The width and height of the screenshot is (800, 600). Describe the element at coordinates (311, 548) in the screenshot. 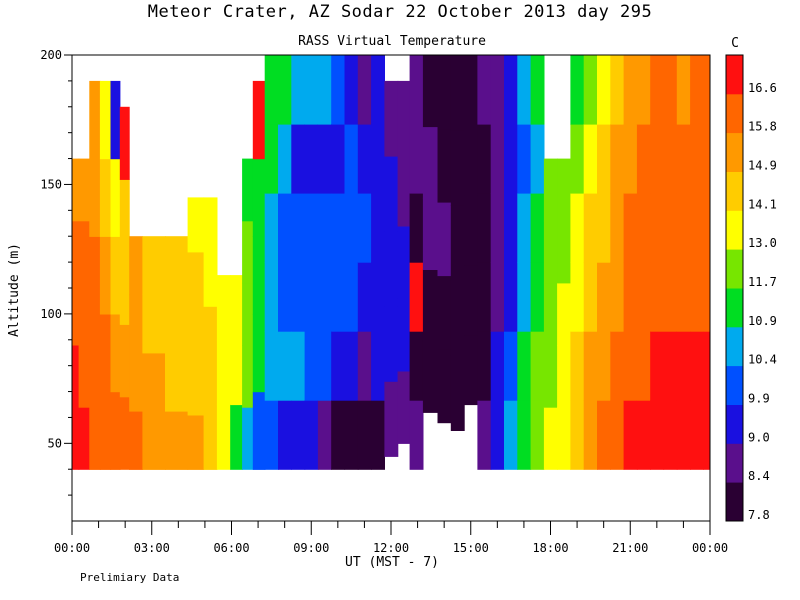

I see `x-tick-label: 09:00` at that location.